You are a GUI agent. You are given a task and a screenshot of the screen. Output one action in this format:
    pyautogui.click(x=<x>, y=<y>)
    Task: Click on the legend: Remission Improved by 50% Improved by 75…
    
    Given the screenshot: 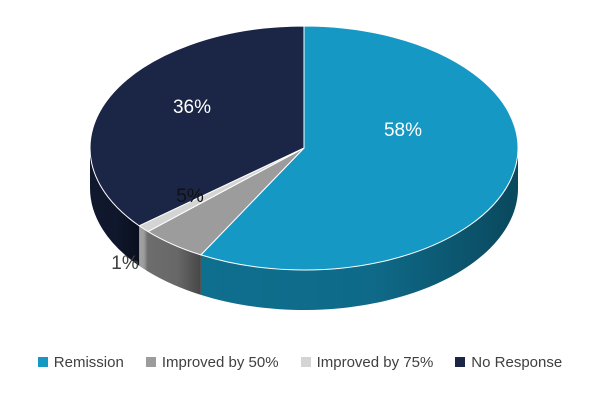 What is the action you would take?
    pyautogui.click(x=300, y=362)
    